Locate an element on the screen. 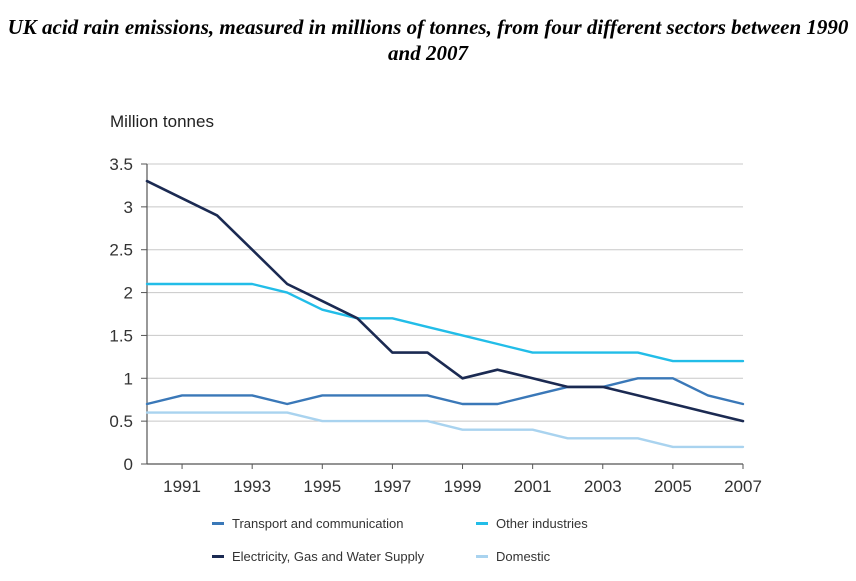 This screenshot has height=581, width=856. legend-item-other-industries: Other industries is located at coordinates (532, 523).